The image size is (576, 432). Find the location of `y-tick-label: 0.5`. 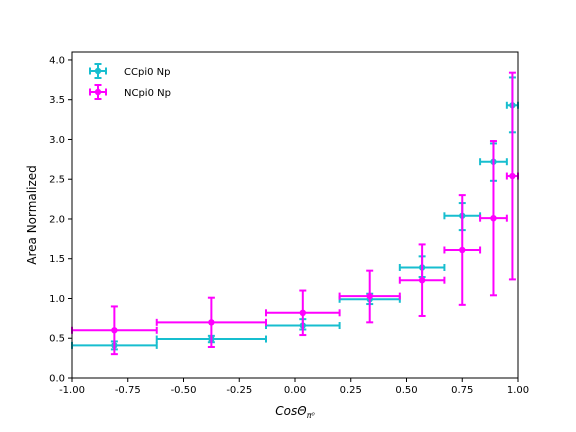

y-tick-label: 0.5 is located at coordinates (57, 339).